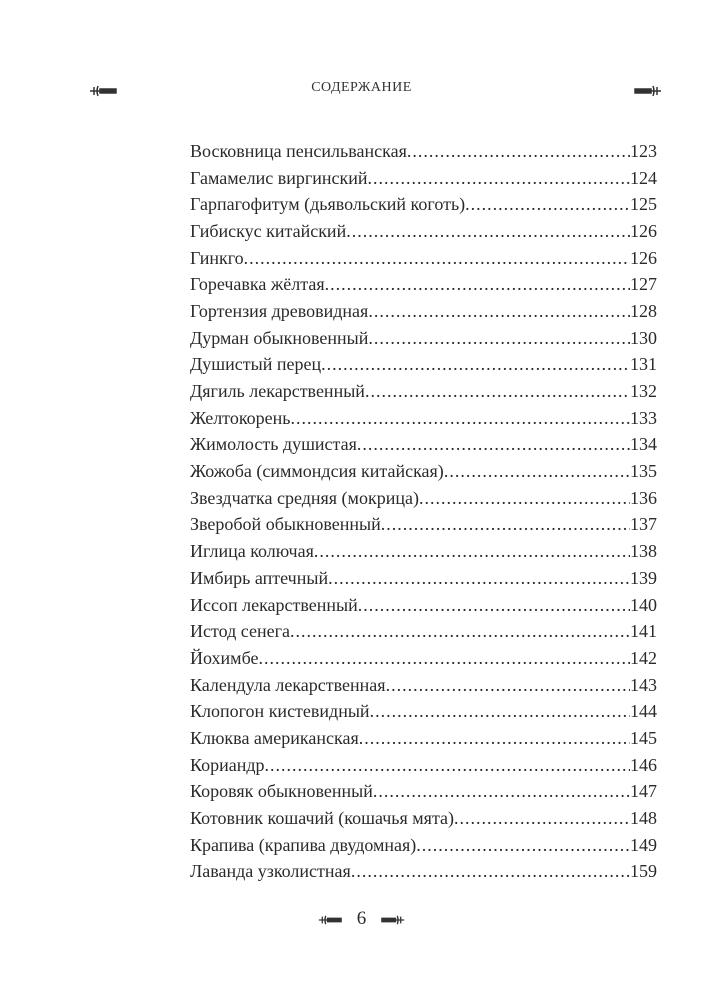 This screenshot has width=723, height=1001. I want to click on toc-entry-title: Имбирь аптечный, so click(259, 577).